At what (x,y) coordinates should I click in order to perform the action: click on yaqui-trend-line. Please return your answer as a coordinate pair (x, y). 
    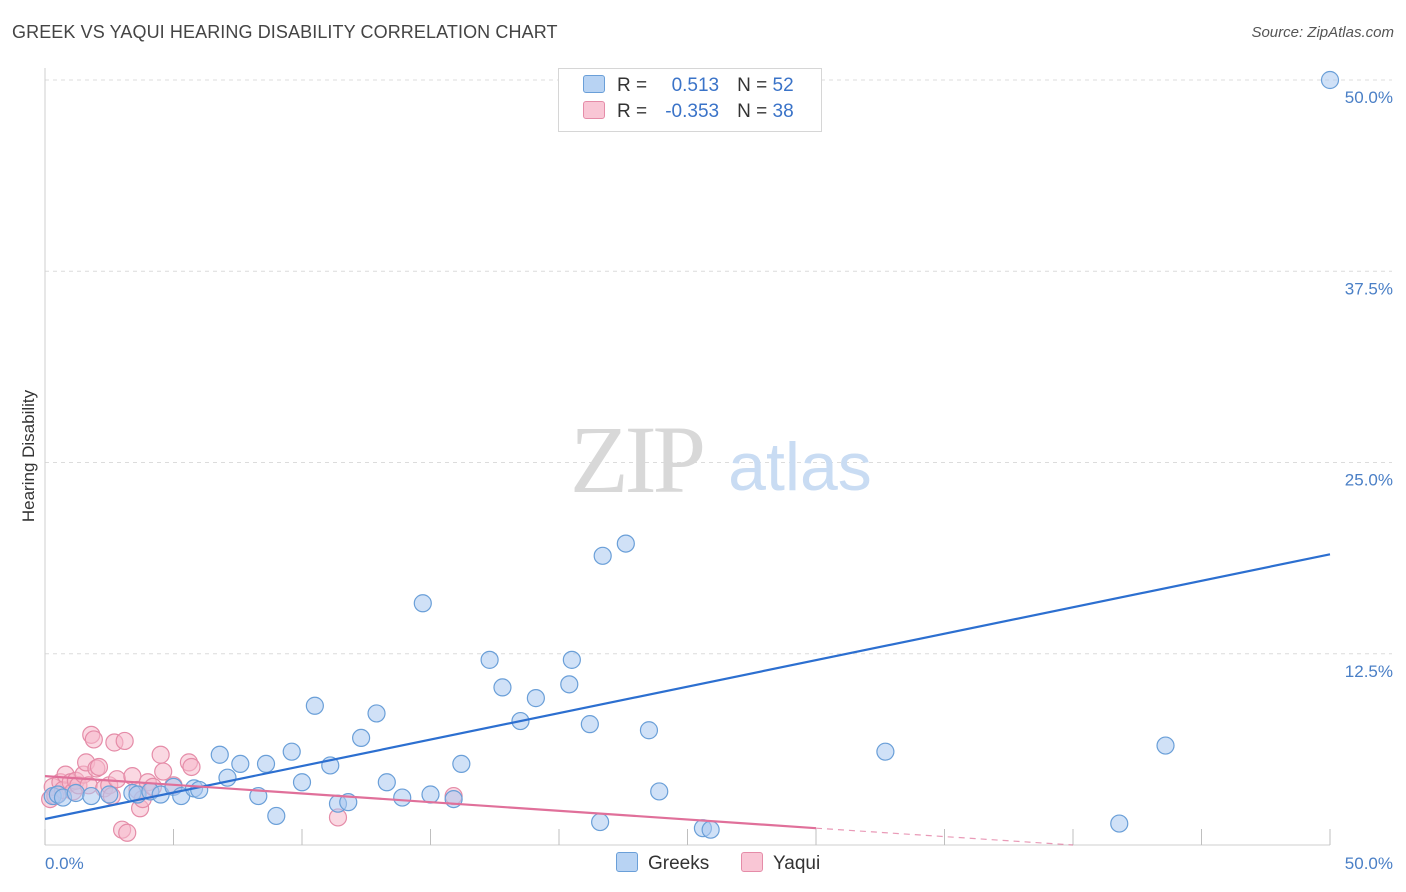
    Looking at the image, I should click on (430, 802).